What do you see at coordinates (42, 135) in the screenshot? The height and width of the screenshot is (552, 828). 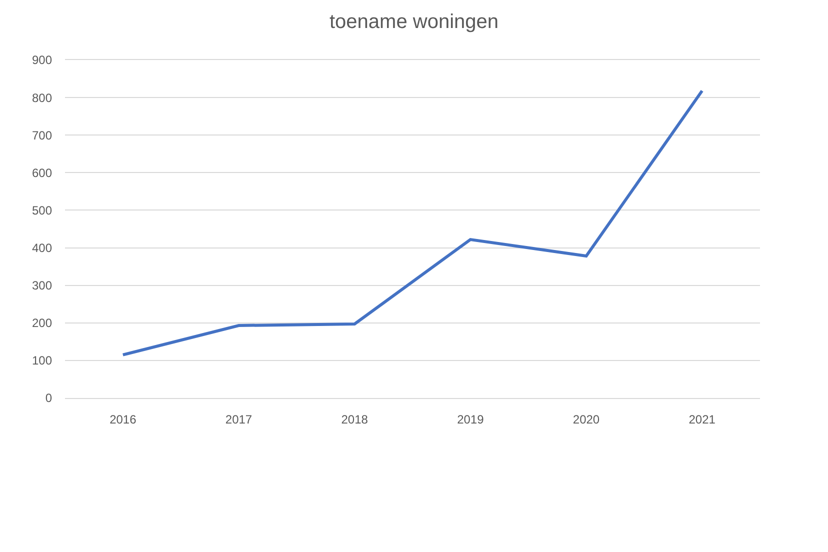 I see `y-tick-label: 700` at bounding box center [42, 135].